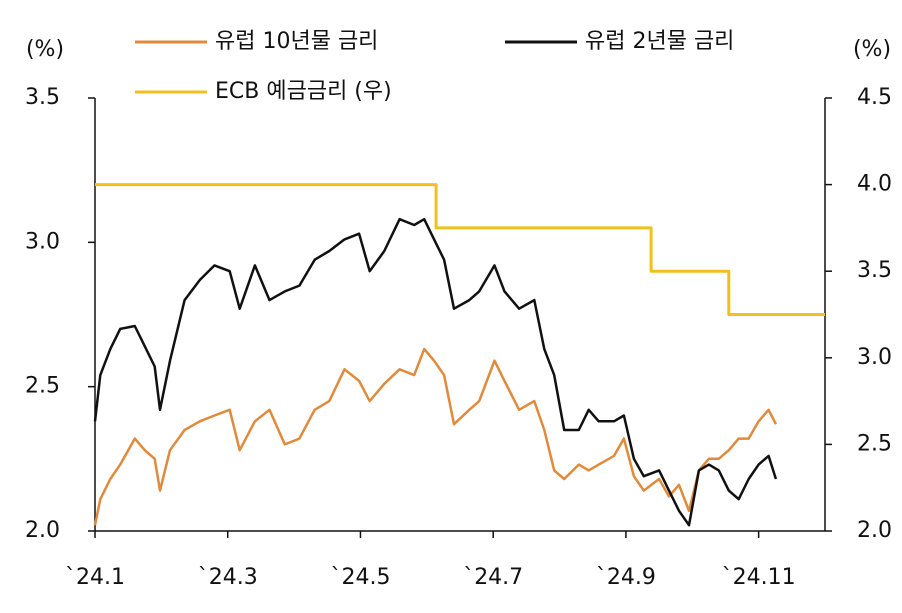  I want to click on y2-axis-label: (%), so click(872, 49).